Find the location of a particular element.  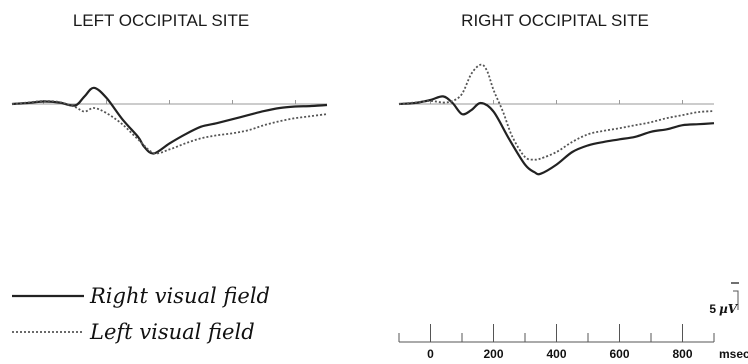

panel-left is located at coordinates (169, 120).